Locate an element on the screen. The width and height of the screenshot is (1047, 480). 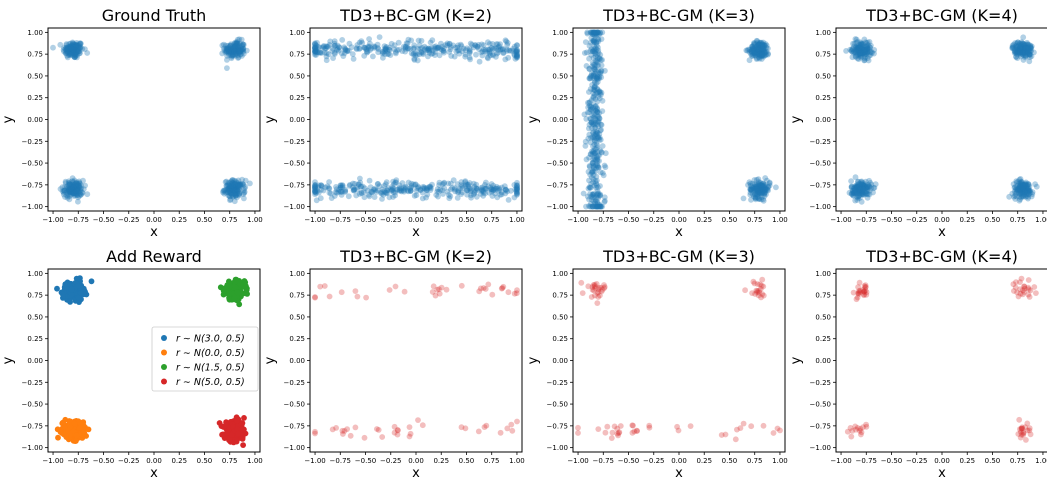
x-tick-label: −0.75 is located at coordinates (603, 220).